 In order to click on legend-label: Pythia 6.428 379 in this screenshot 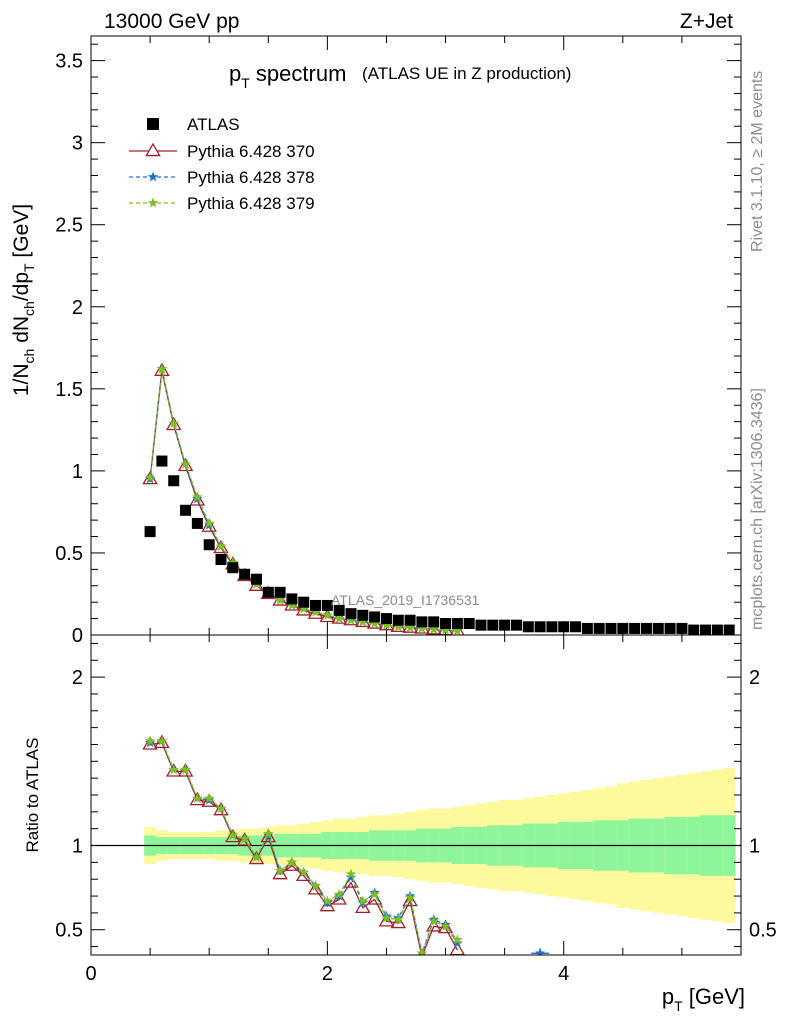, I will do `click(251, 203)`.